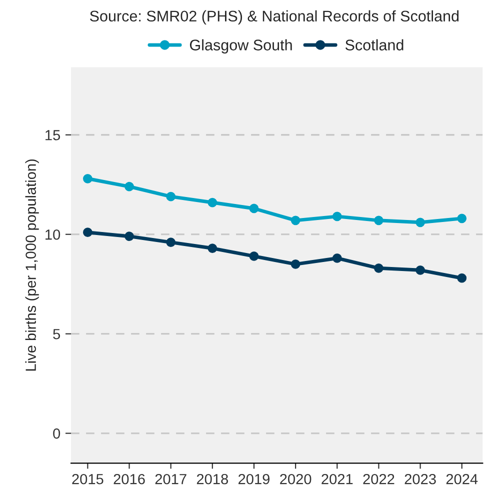 The width and height of the screenshot is (490, 498). What do you see at coordinates (53, 135) in the screenshot?
I see `y-tick-label: 15` at bounding box center [53, 135].